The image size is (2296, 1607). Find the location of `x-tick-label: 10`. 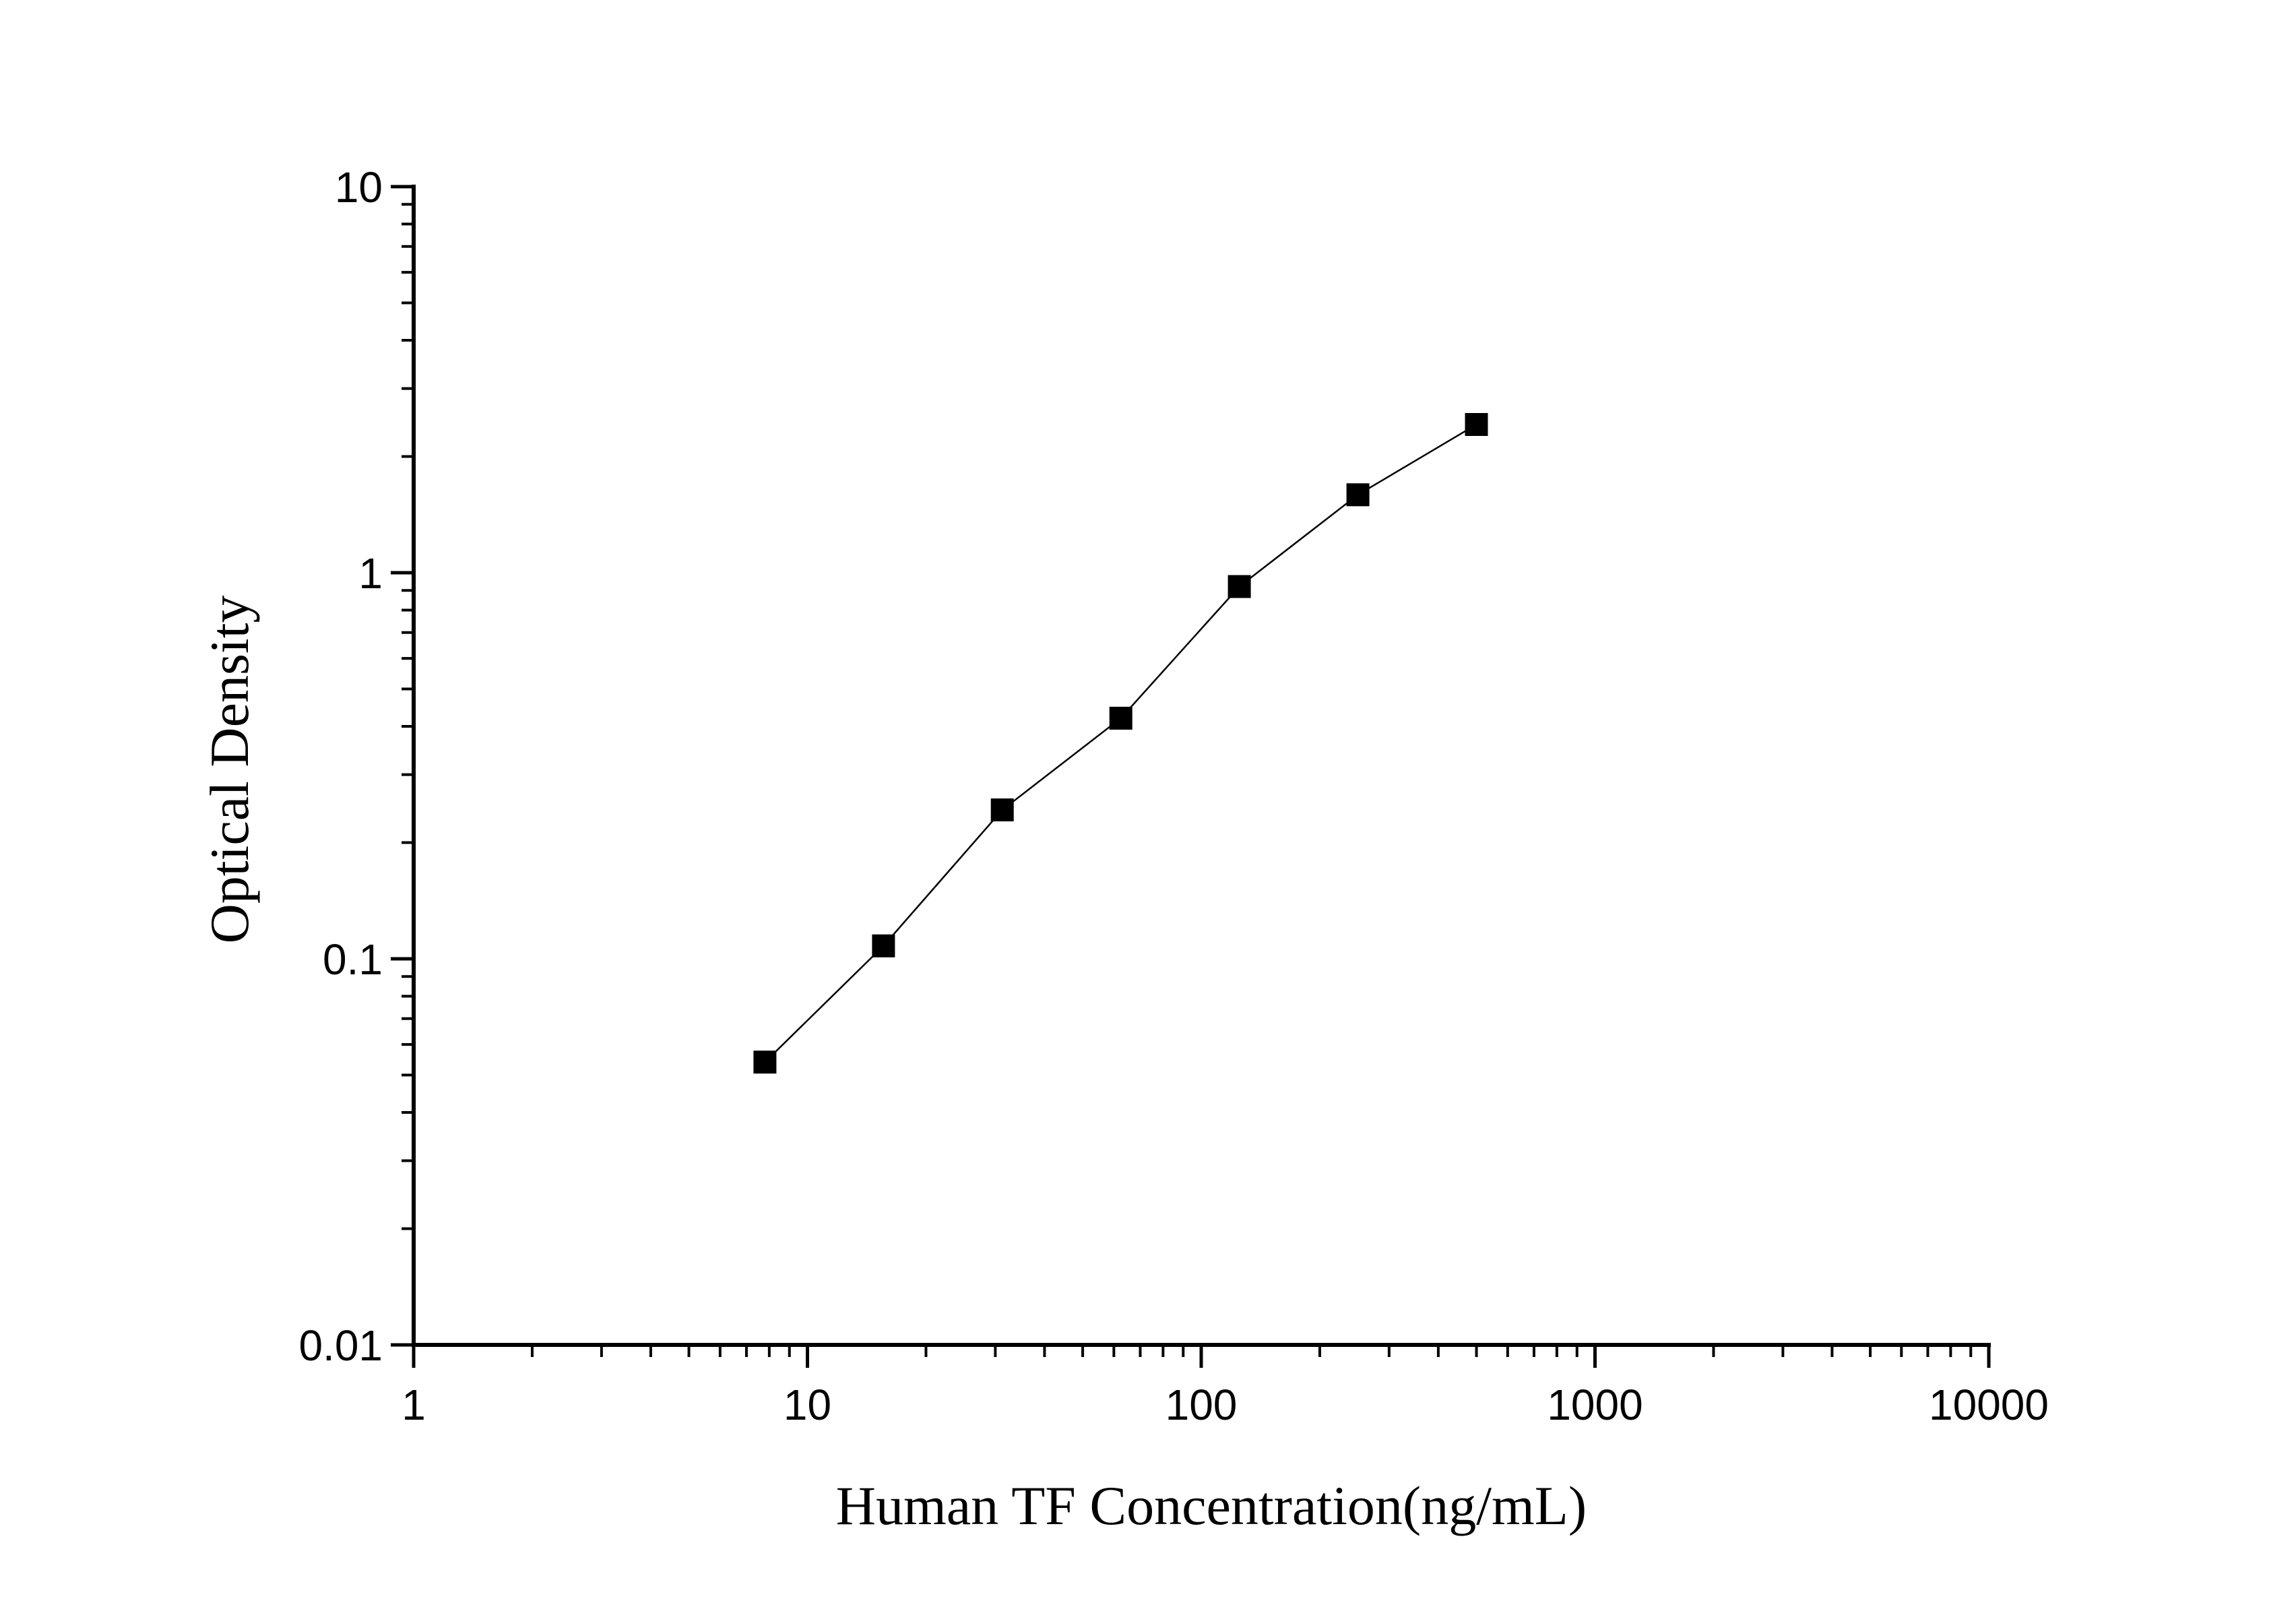

x-tick-label: 10 is located at coordinates (807, 1405).